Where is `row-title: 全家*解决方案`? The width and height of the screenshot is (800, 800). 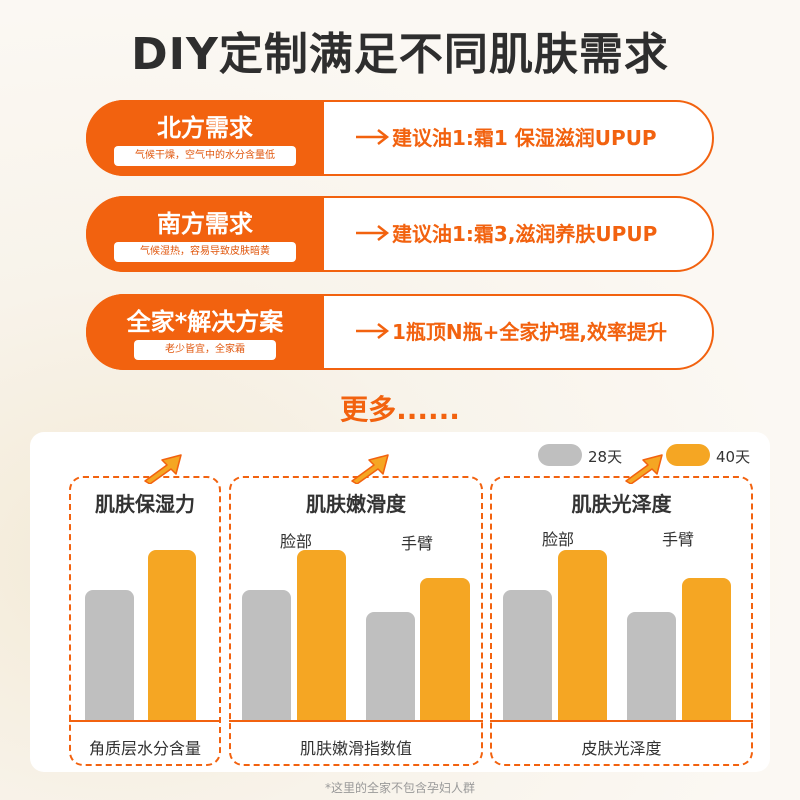 row-title: 全家*解决方案 is located at coordinates (205, 322).